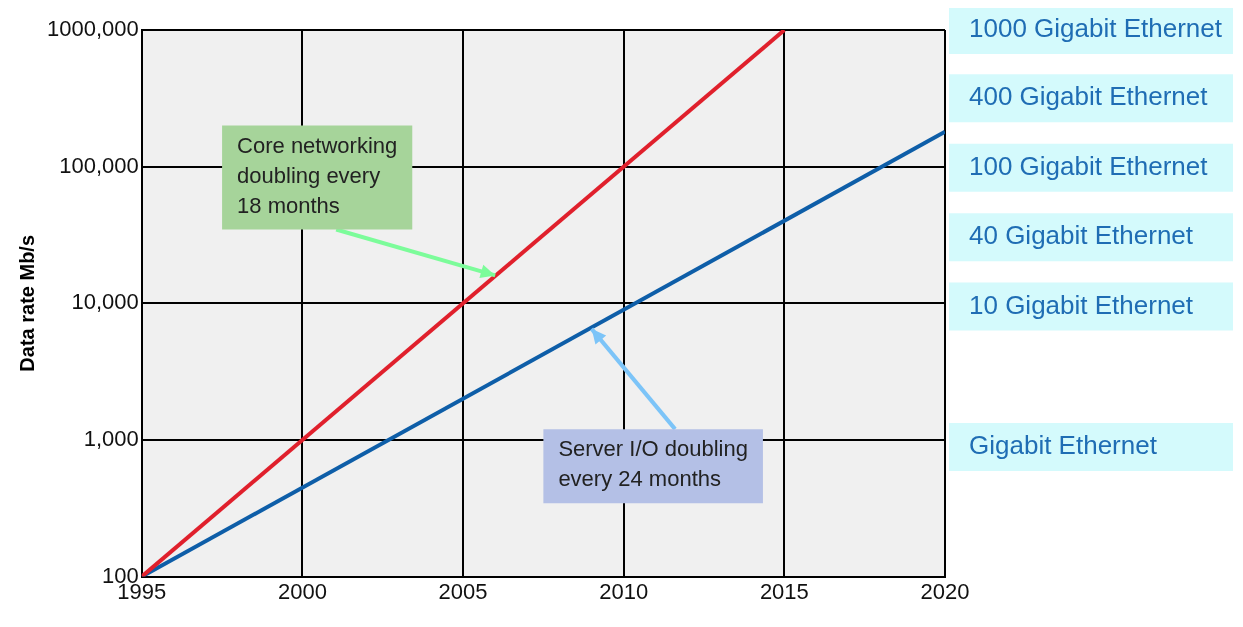 The width and height of the screenshot is (1243, 627). Describe the element at coordinates (653, 464) in the screenshot. I see `annotation: Server I/O doubling every 24 months` at that location.